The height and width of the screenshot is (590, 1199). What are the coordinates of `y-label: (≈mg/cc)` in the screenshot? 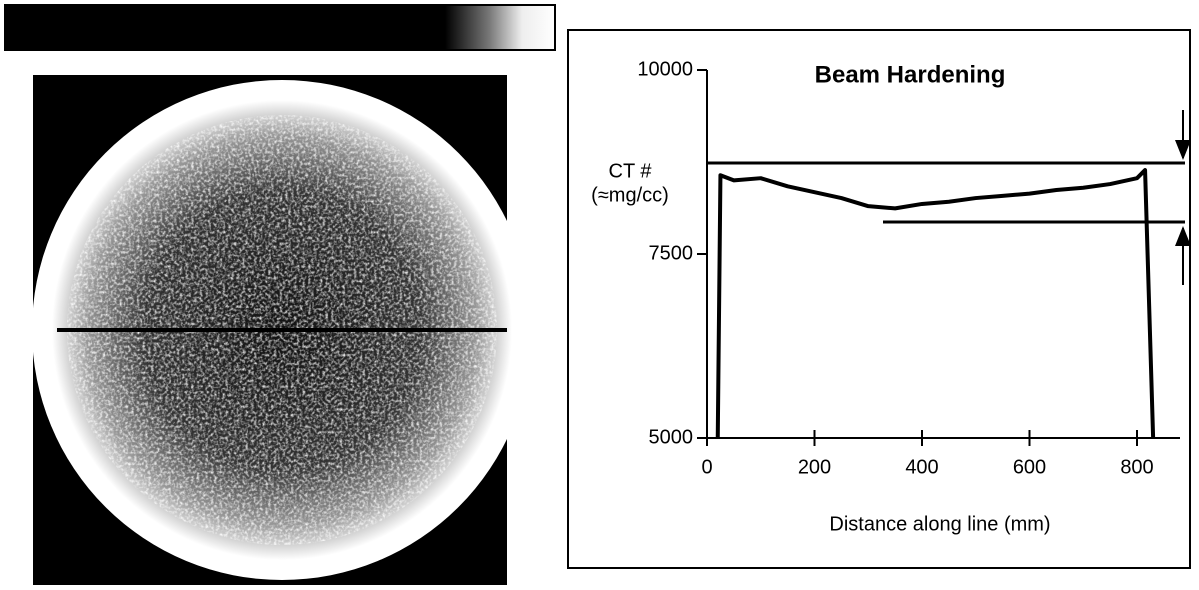 It's located at (630, 195).